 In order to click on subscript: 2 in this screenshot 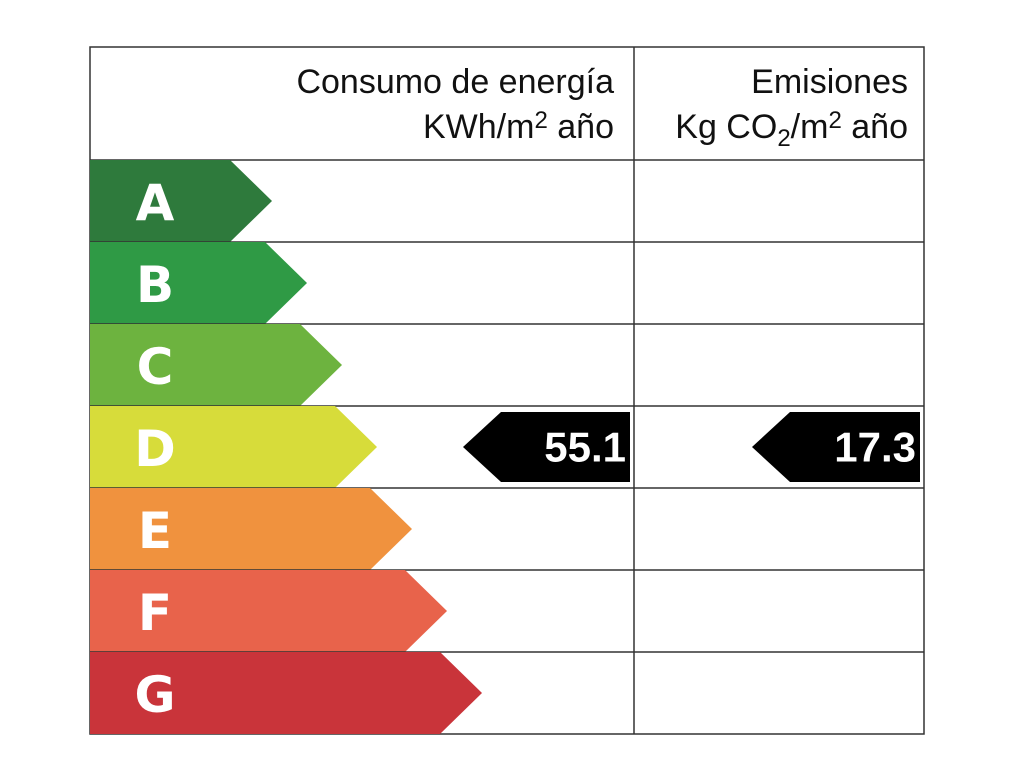, I will do `click(783, 138)`.